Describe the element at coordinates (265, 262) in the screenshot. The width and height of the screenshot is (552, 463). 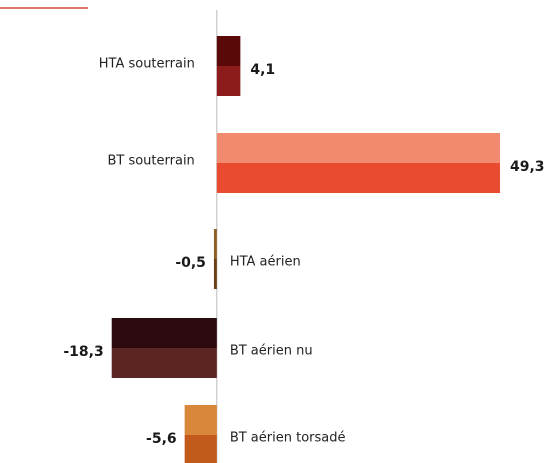
I see `category-label: HTA aérien` at that location.